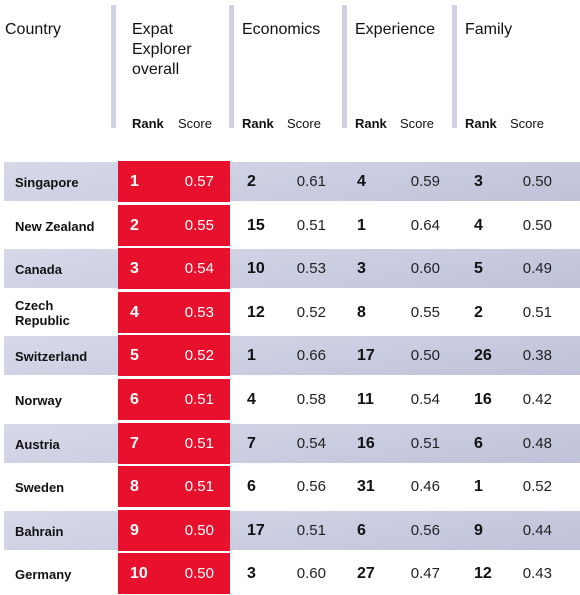 Image resolution: width=580 pixels, height=595 pixels. Describe the element at coordinates (361, 530) in the screenshot. I see `experience-rank: 6` at that location.